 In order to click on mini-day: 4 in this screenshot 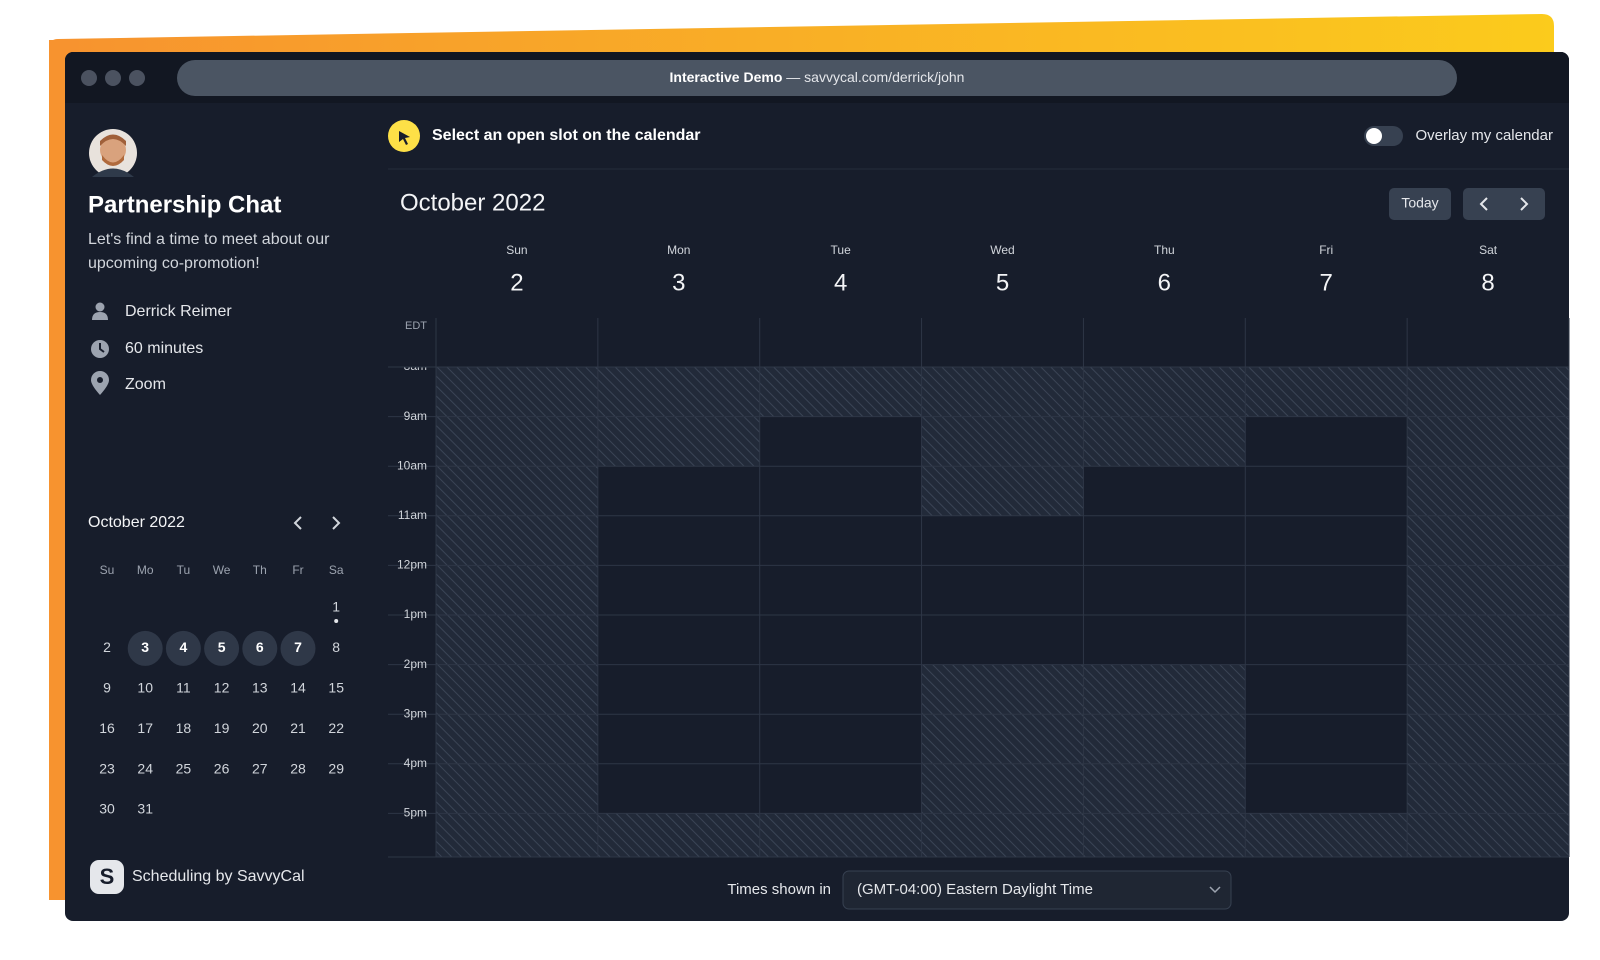, I will do `click(184, 647)`.